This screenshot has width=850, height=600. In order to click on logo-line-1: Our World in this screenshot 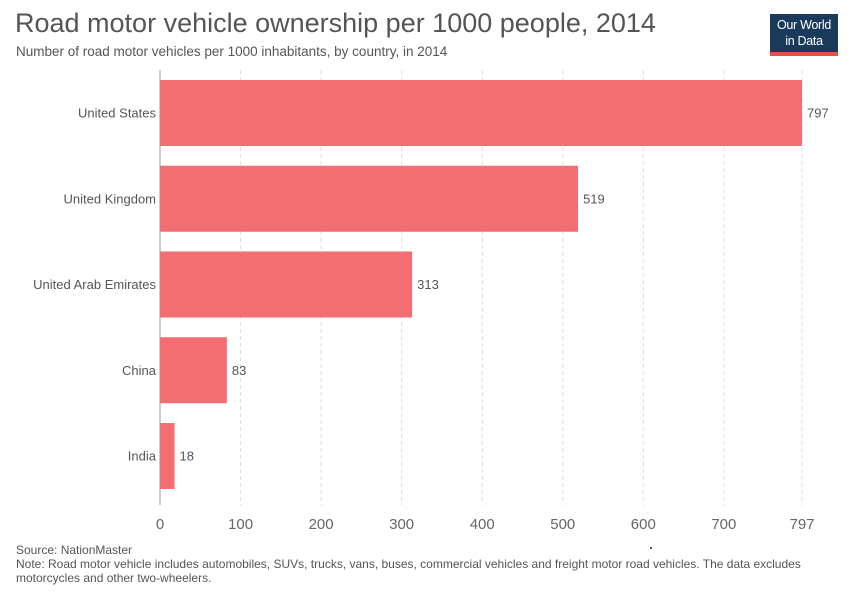, I will do `click(804, 25)`.